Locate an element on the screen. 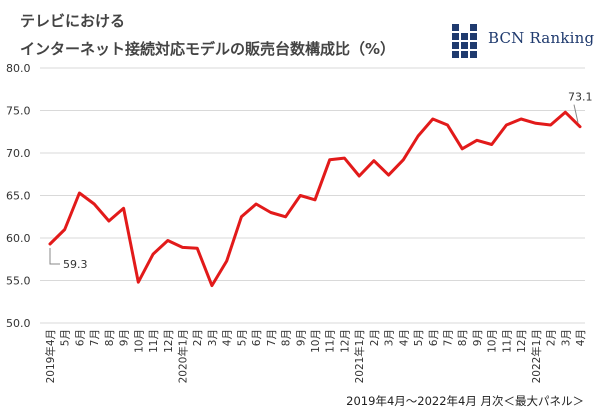 The width and height of the screenshot is (600, 420). y-tick-label: 80.0 is located at coordinates (18, 68).